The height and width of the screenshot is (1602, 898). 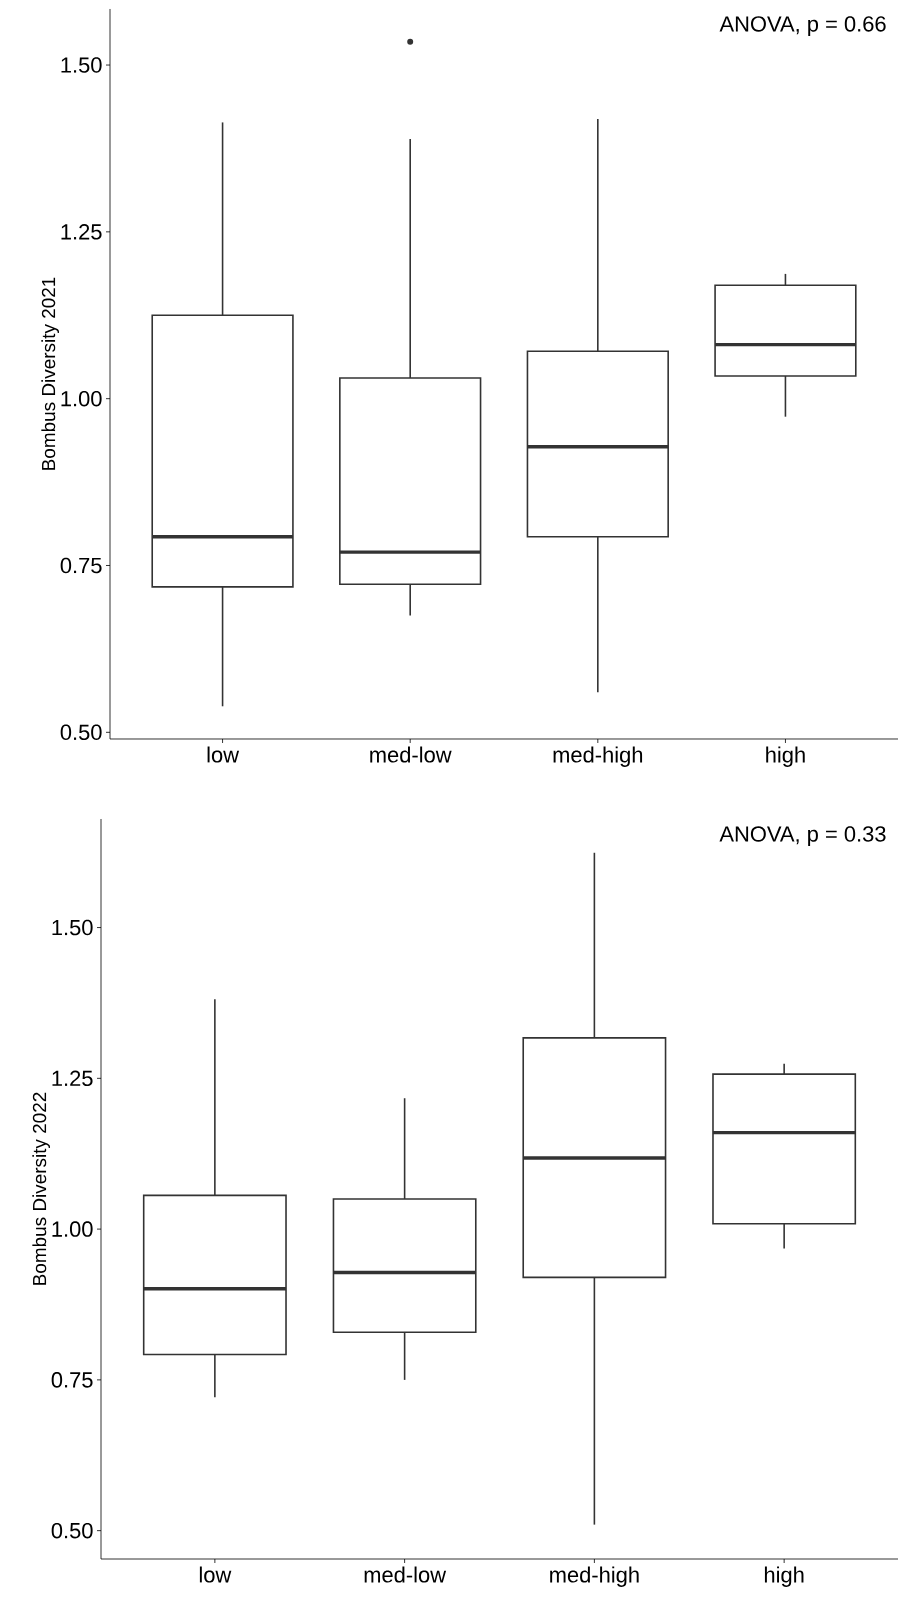 I want to click on annotation: ANOVA, p = 0.33, so click(x=802, y=836).